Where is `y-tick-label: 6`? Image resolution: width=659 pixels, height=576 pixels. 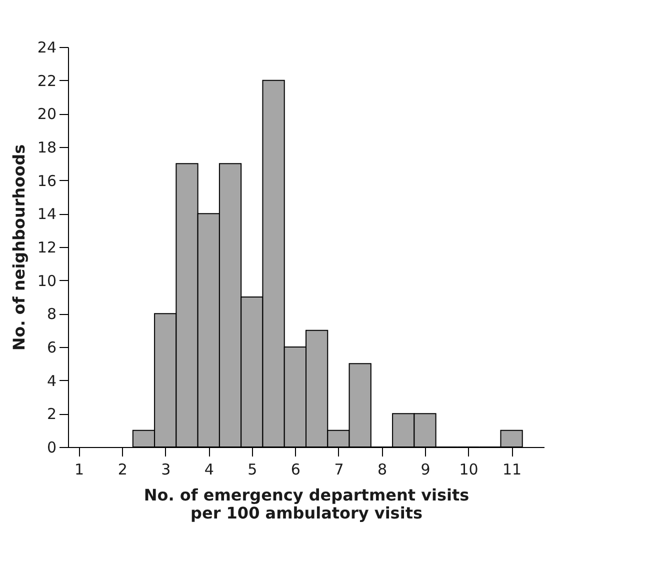
y-tick-label: 6 is located at coordinates (51, 347).